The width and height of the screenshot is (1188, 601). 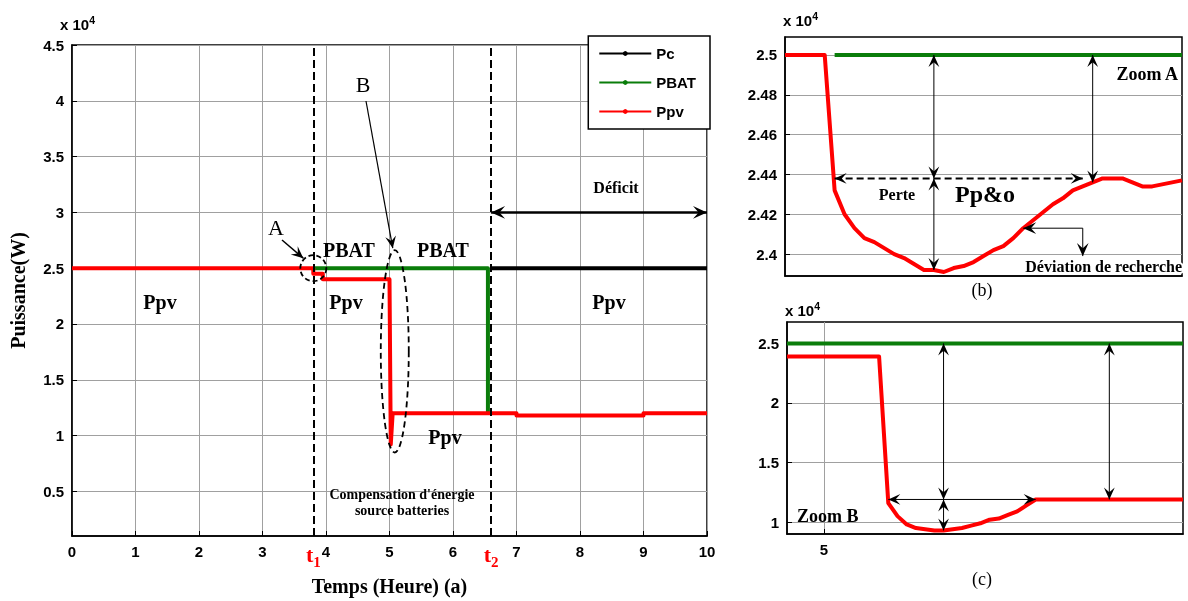 I want to click on y-tick-label: 4.5, so click(x=53, y=45).